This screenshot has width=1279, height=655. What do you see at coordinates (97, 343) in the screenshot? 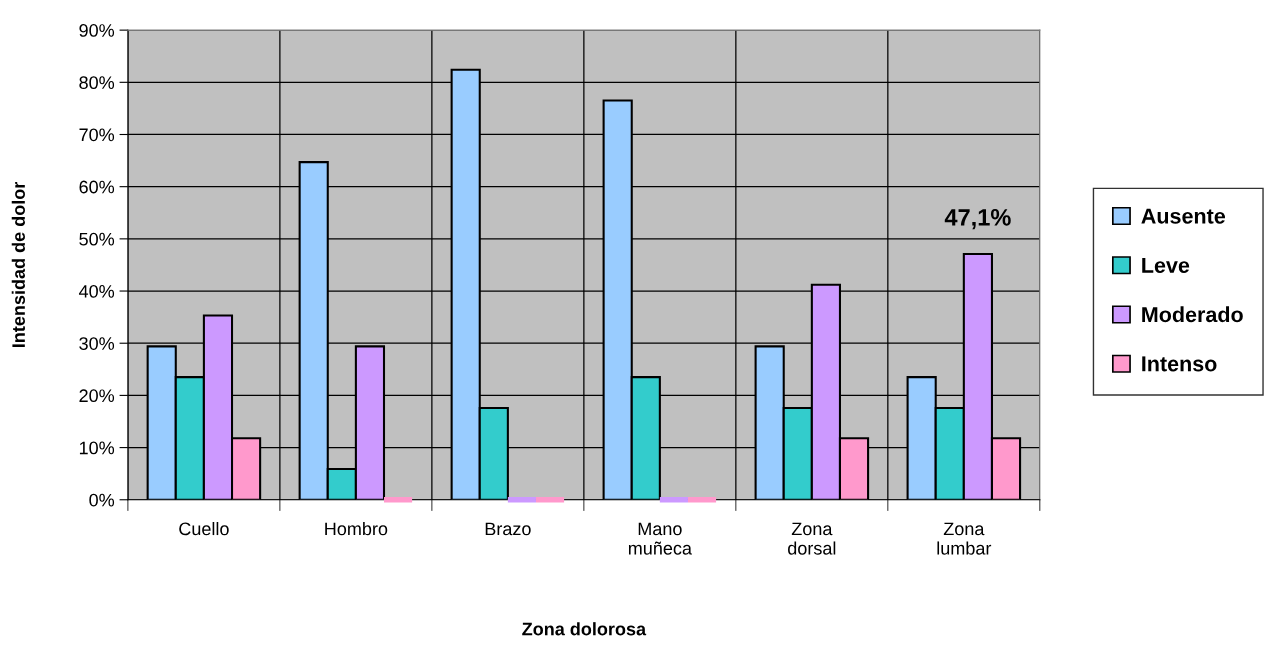
I see `y-tick-label: 30%` at bounding box center [97, 343].